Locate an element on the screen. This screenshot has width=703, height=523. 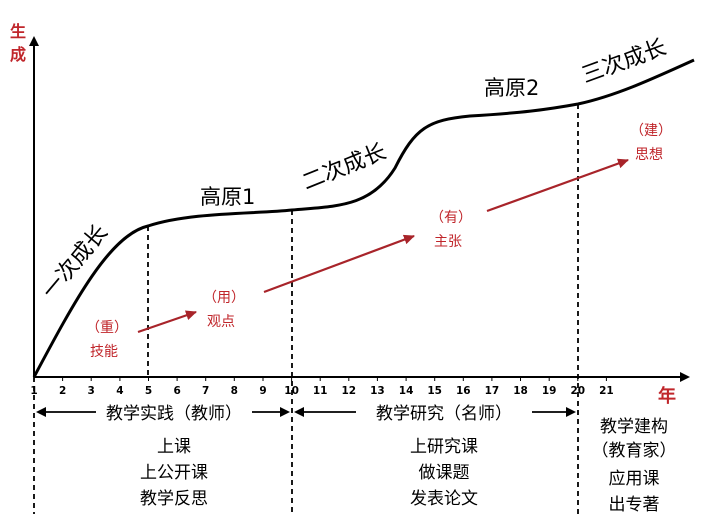
x-tick-label: 8 is located at coordinates (234, 391).